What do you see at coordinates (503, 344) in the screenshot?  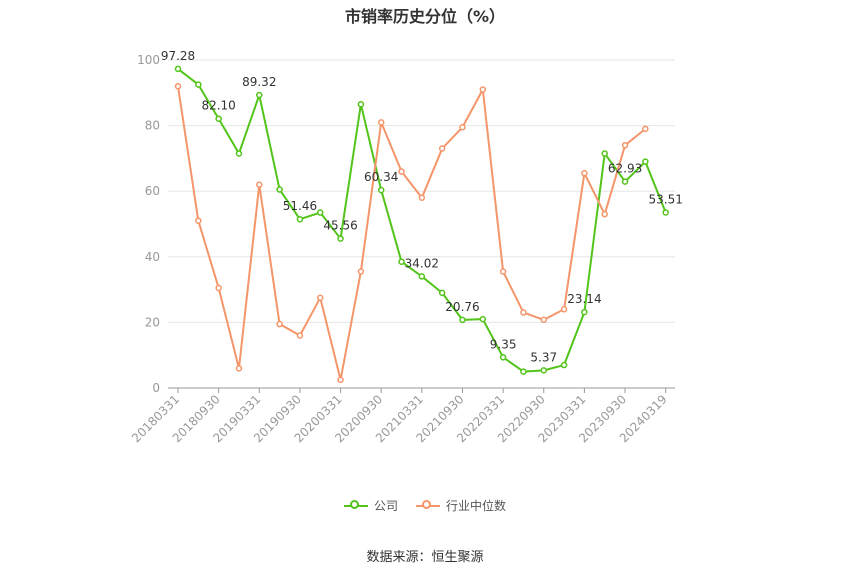 I see `data-label: 9.35` at bounding box center [503, 344].